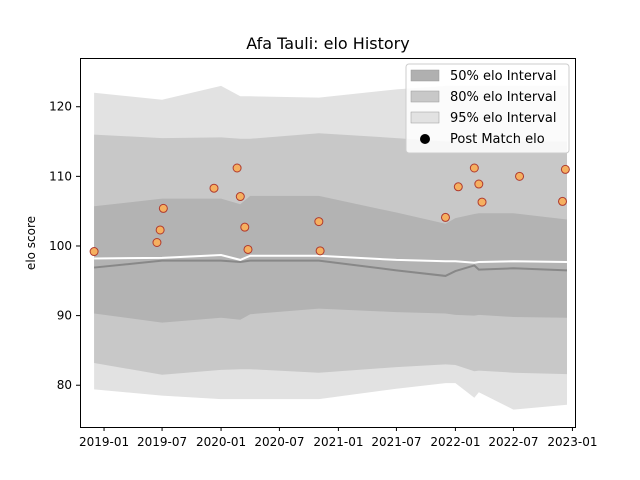 This screenshot has height=480, width=640. Describe the element at coordinates (503, 76) in the screenshot. I see `legend-label: 50% elo Interval` at that location.